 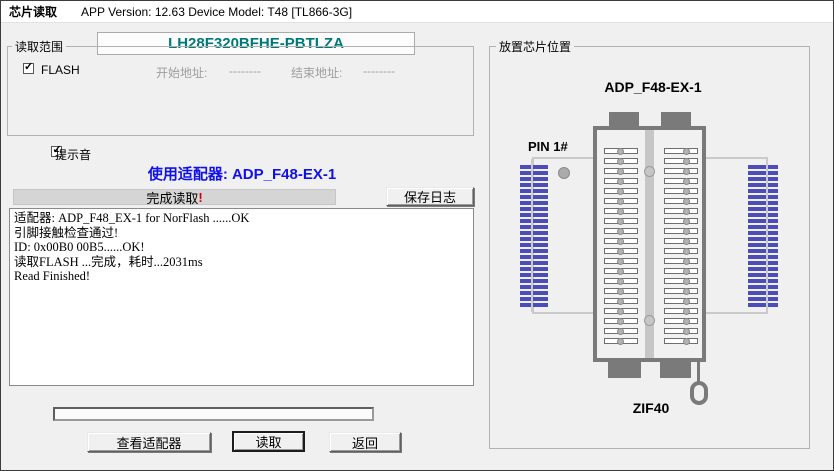 I want to click on checkmark-icon: ✓, so click(x=29, y=67).